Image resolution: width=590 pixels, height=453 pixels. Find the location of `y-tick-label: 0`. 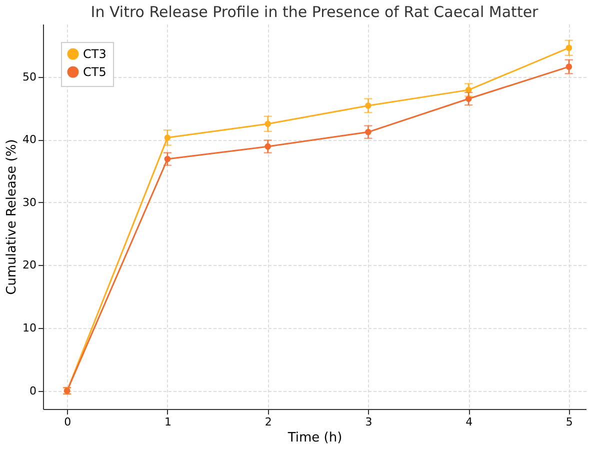

y-tick-label: 0 is located at coordinates (33, 391).